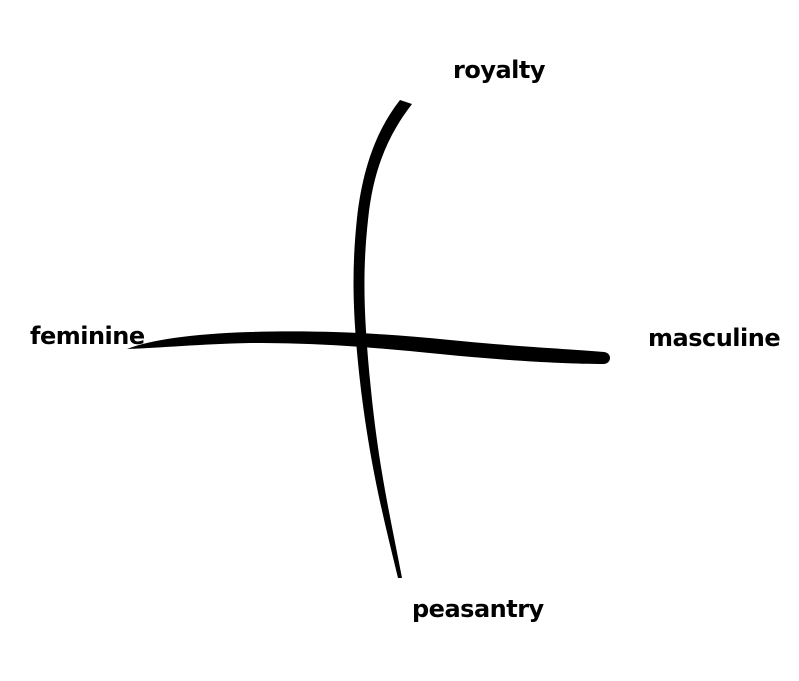 This screenshot has height=681, width=799. I want to click on axis-label-feminine: feminine, so click(87, 336).